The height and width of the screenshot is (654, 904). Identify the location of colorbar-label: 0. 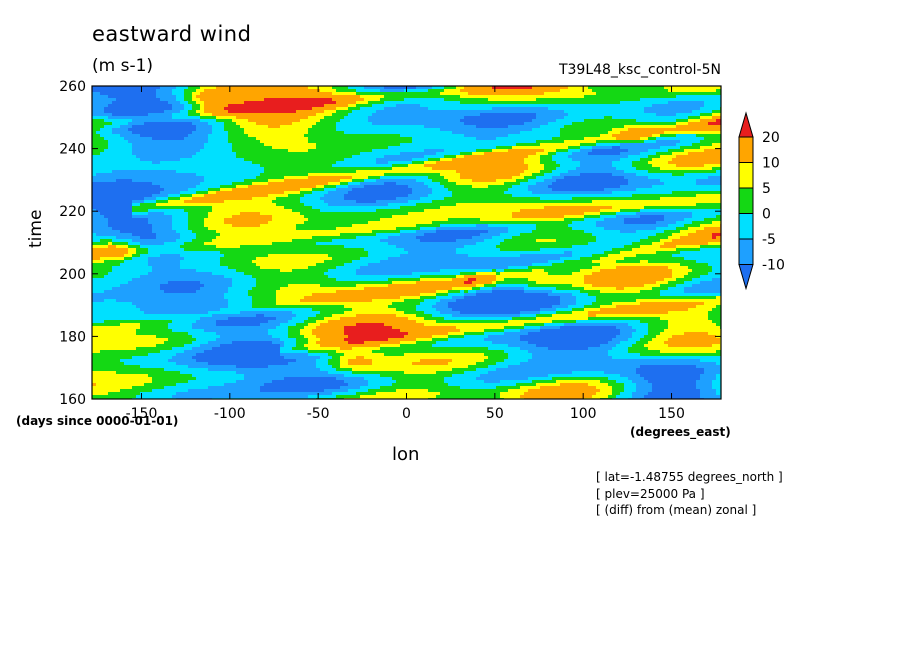
(766, 215).